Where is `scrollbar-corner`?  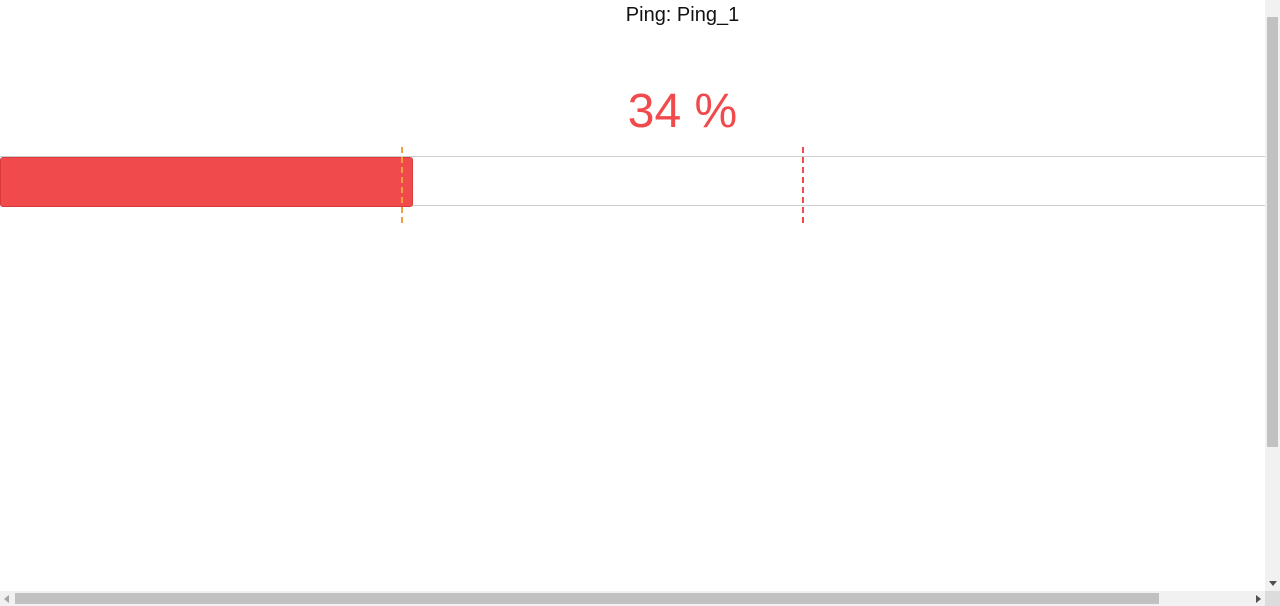
scrollbar-corner is located at coordinates (1272, 598).